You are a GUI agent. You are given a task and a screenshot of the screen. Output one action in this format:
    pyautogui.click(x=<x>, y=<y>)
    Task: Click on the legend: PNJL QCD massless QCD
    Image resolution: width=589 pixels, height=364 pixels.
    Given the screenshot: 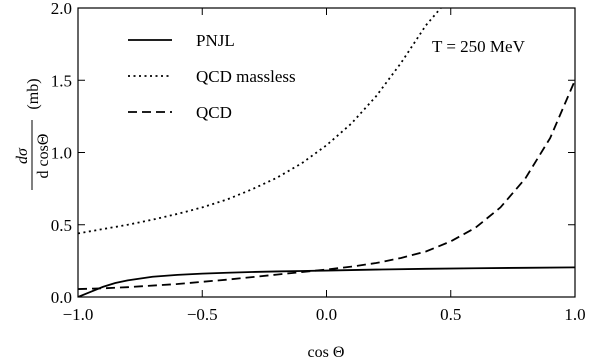 What is the action you would take?
    pyautogui.click(x=212, y=76)
    